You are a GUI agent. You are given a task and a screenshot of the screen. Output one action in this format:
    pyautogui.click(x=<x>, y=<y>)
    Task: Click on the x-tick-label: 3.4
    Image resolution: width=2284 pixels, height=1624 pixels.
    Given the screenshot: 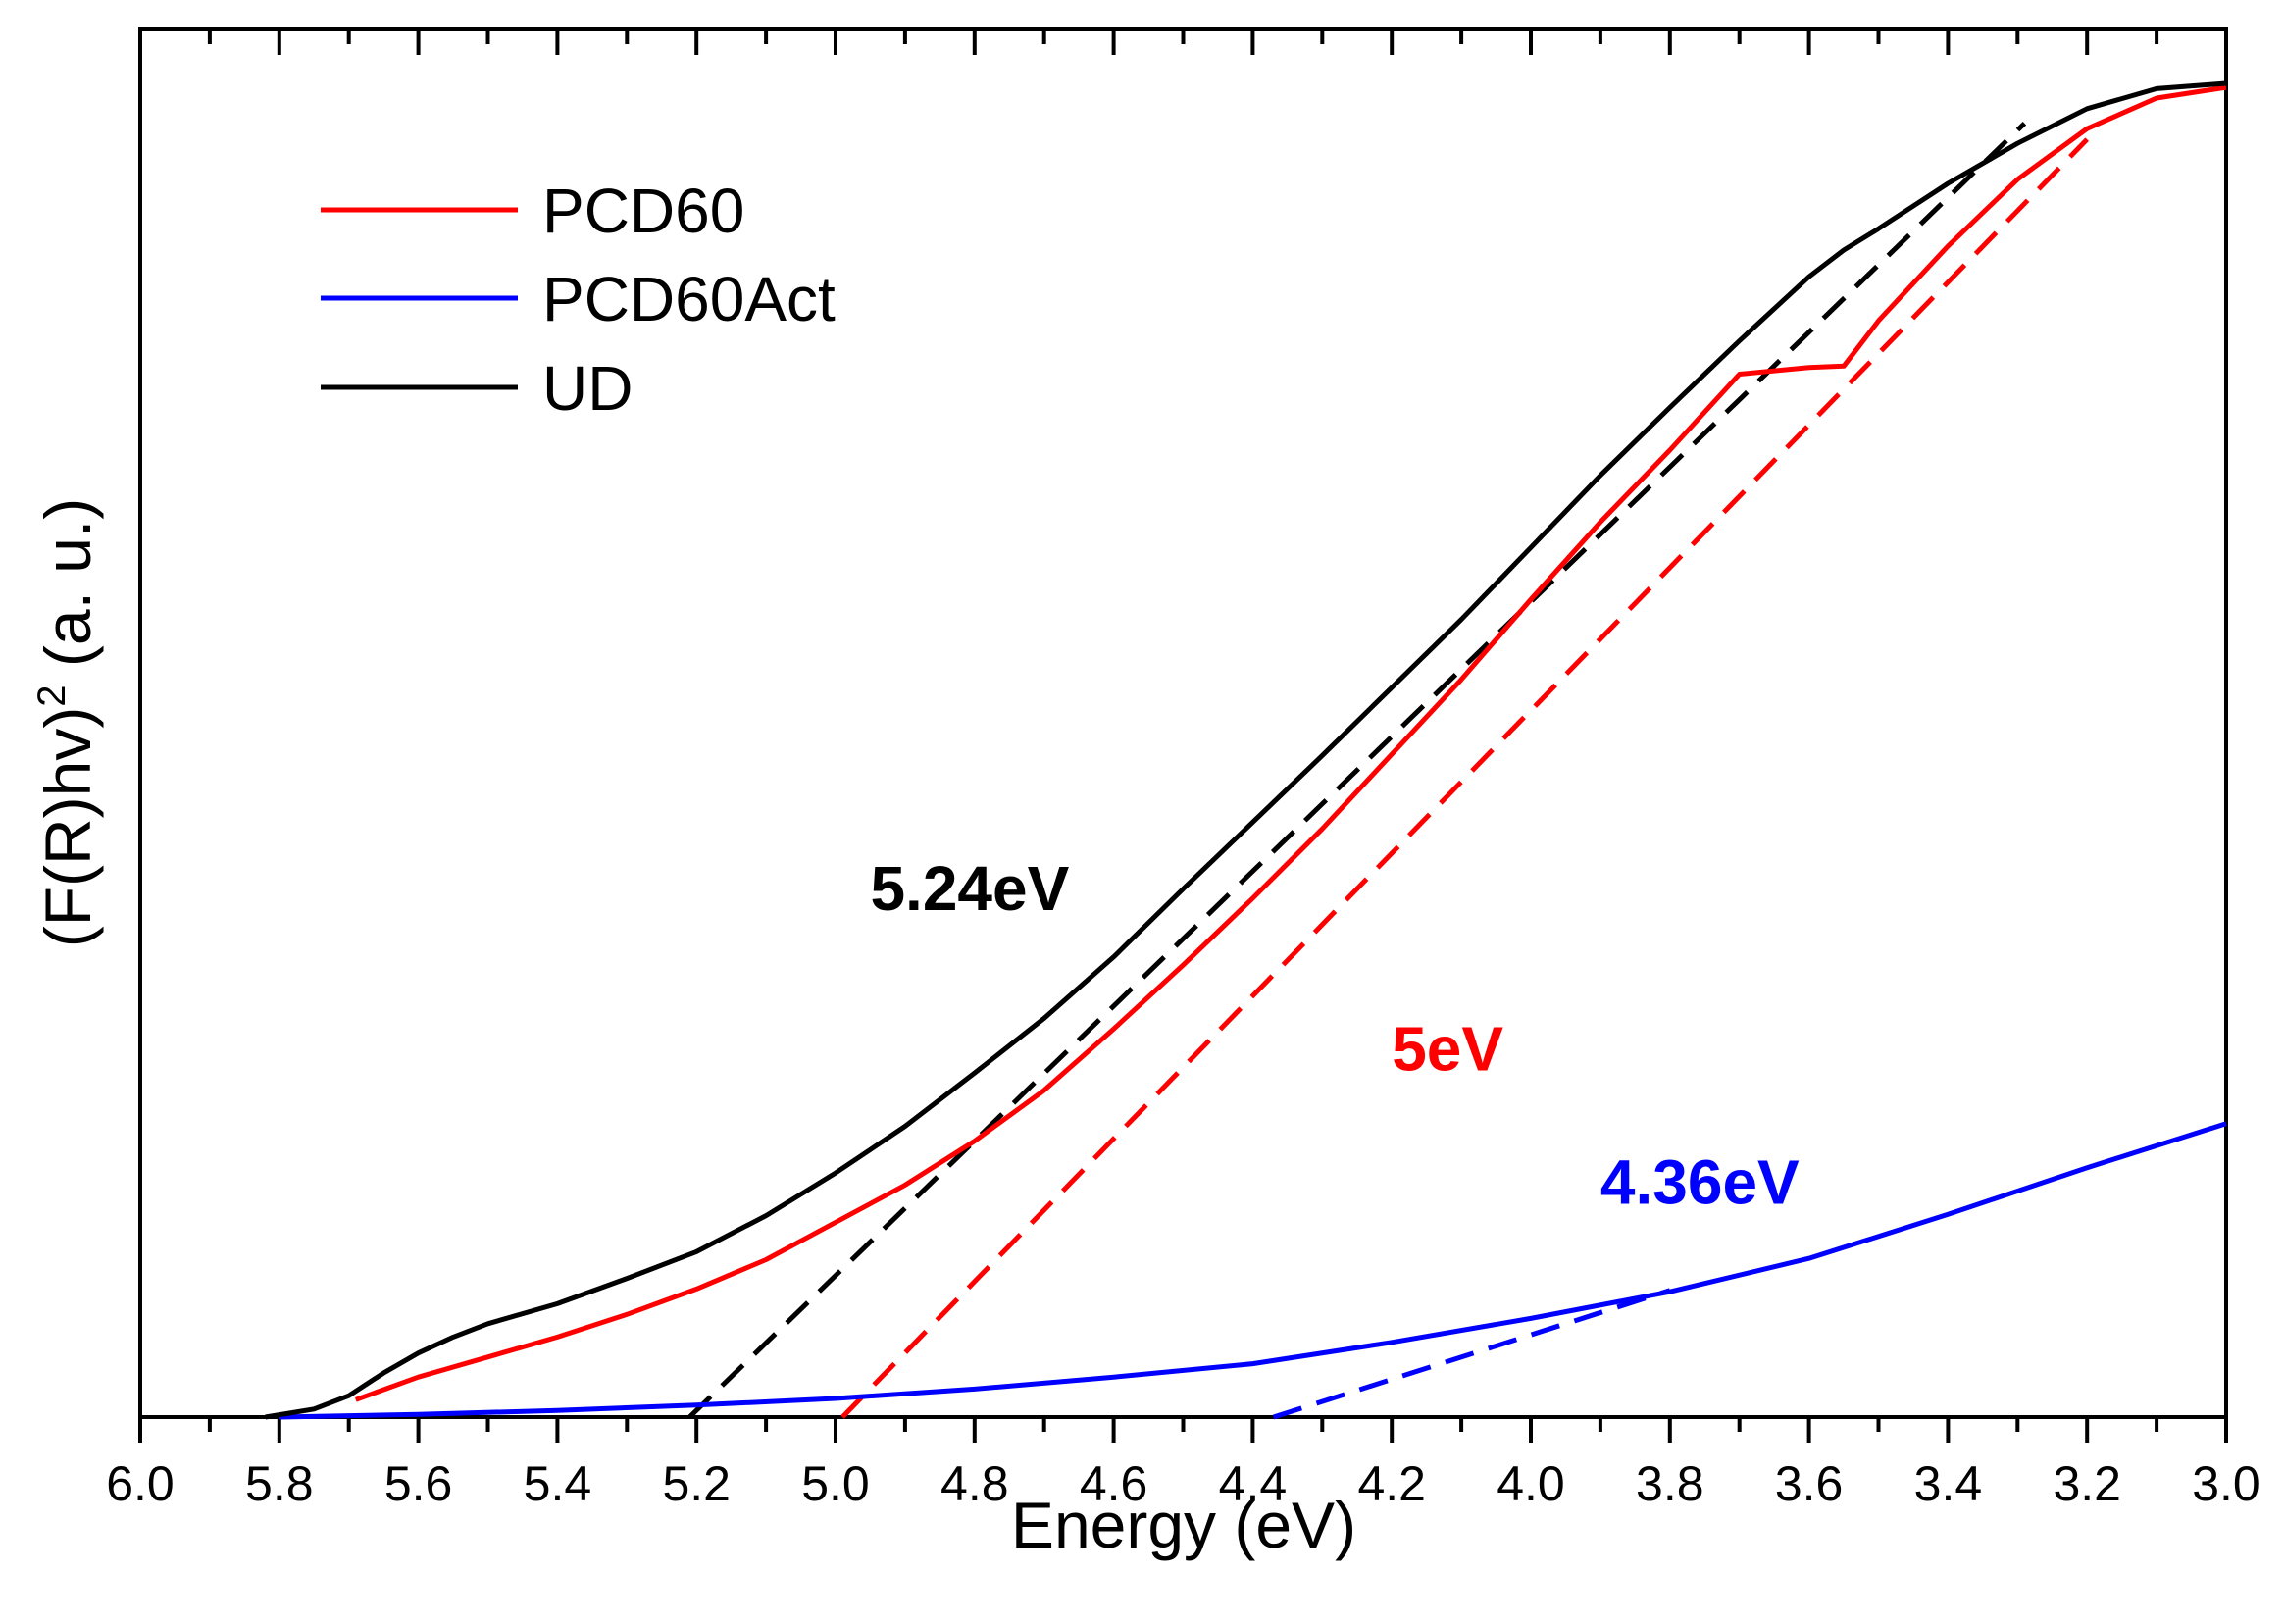 What is the action you would take?
    pyautogui.click(x=1948, y=1483)
    